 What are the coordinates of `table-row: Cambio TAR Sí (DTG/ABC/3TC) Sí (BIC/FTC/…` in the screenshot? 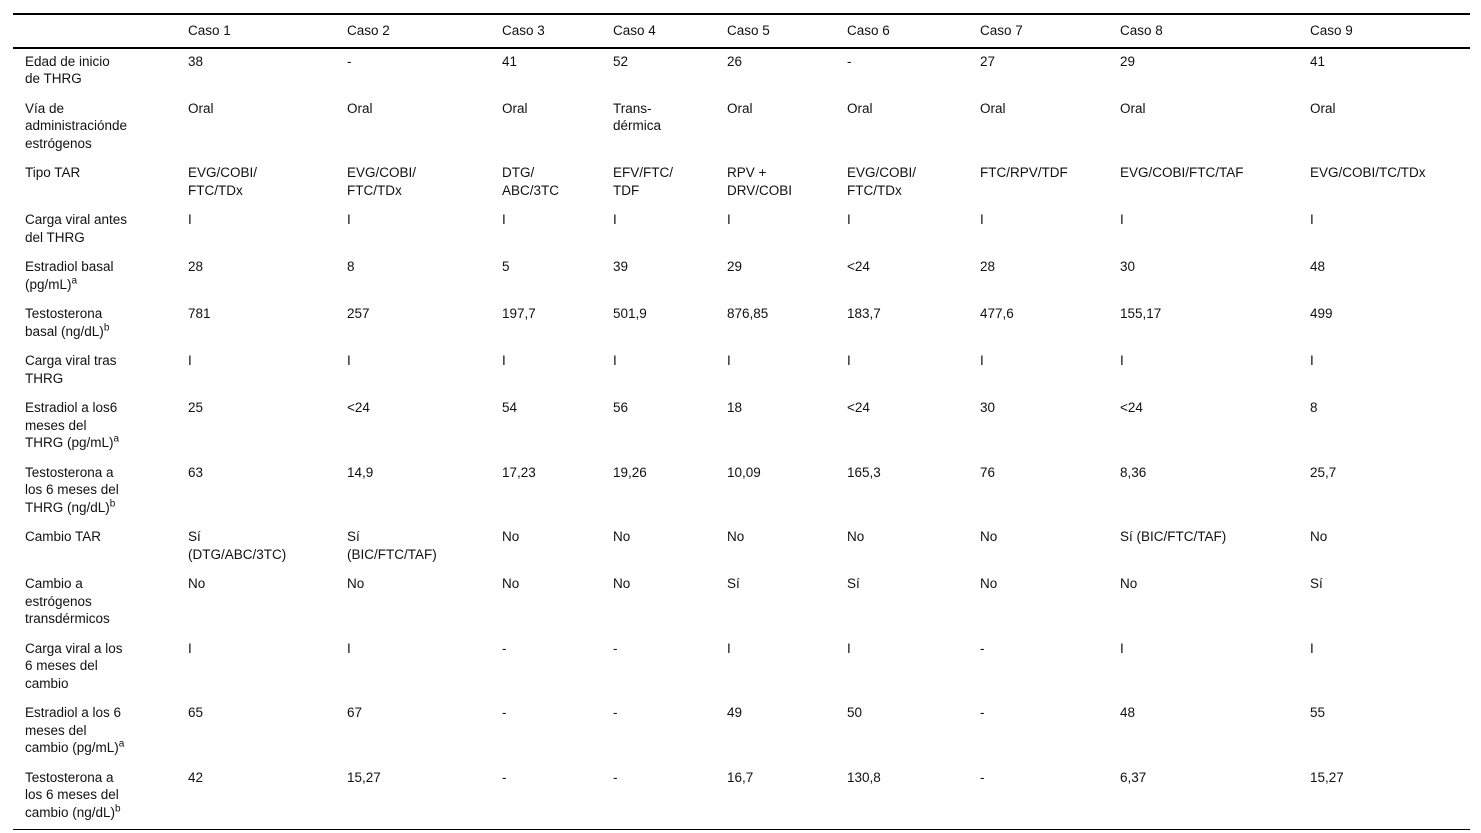 It's located at (741, 547).